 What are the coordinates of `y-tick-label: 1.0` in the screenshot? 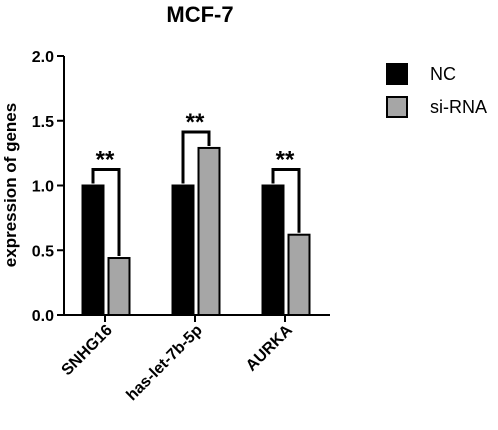 It's located at (43, 187).